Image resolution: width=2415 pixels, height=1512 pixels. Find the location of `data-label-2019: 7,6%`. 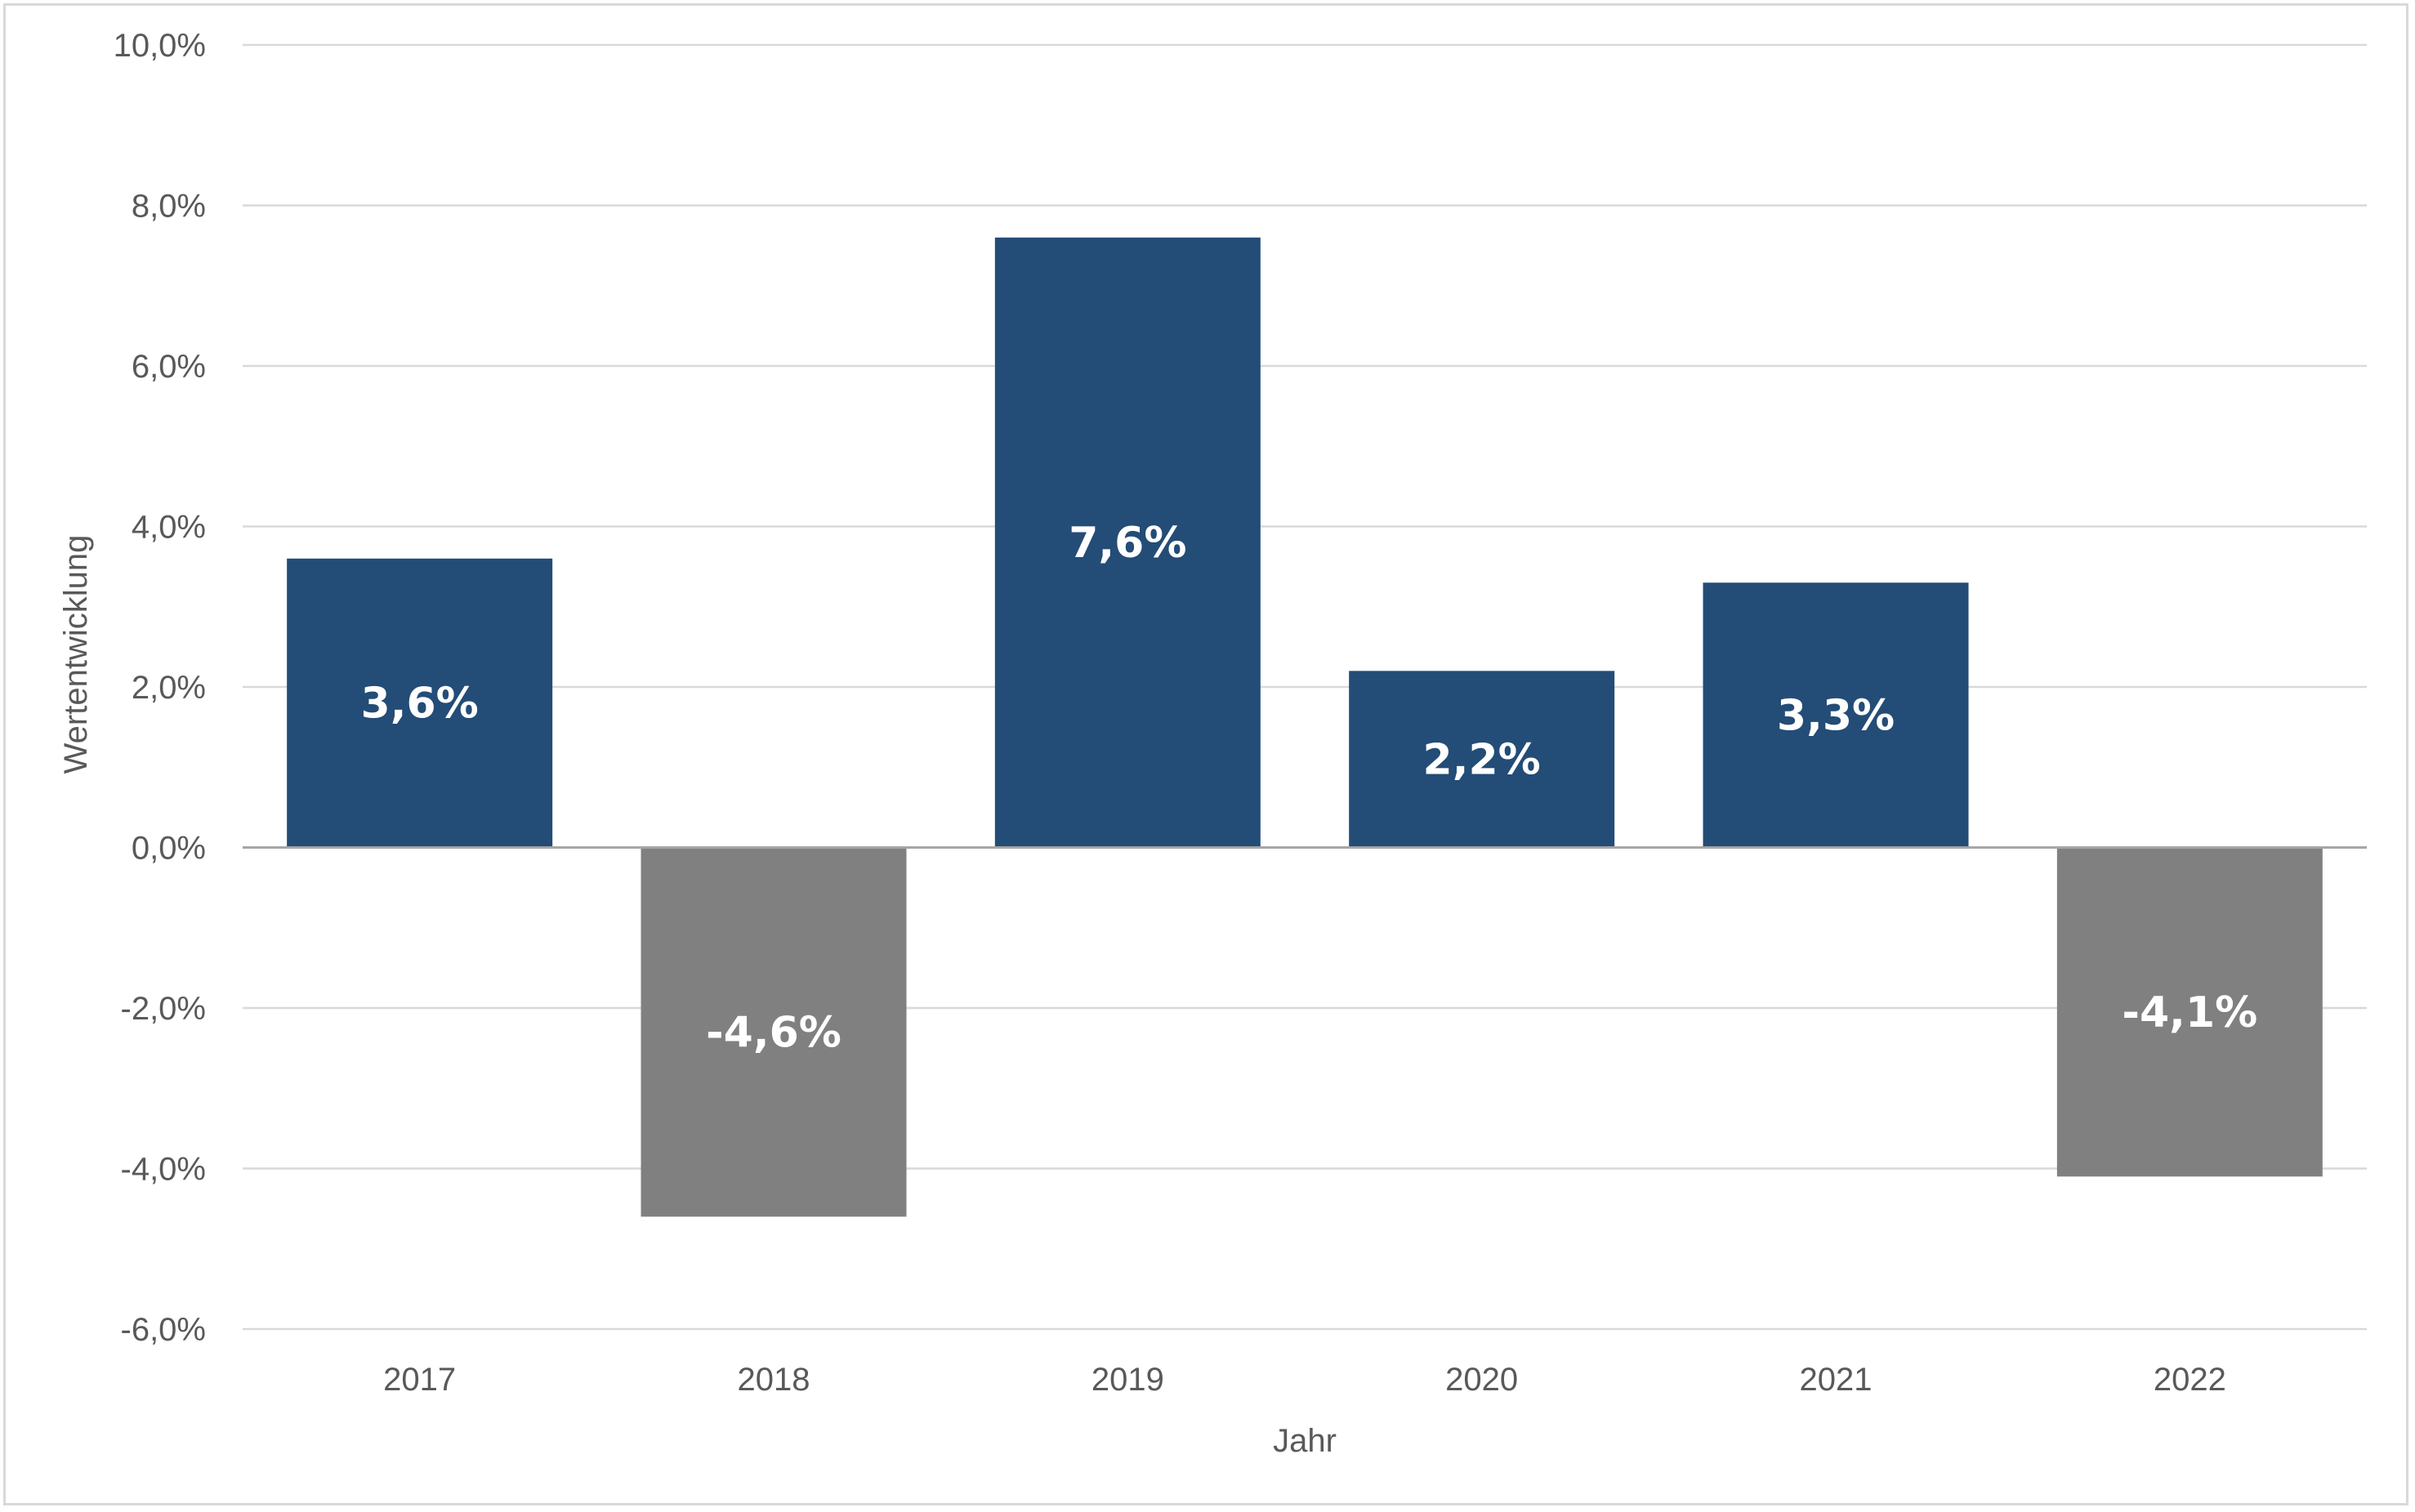

data-label-2019: 7,6% is located at coordinates (1127, 544).